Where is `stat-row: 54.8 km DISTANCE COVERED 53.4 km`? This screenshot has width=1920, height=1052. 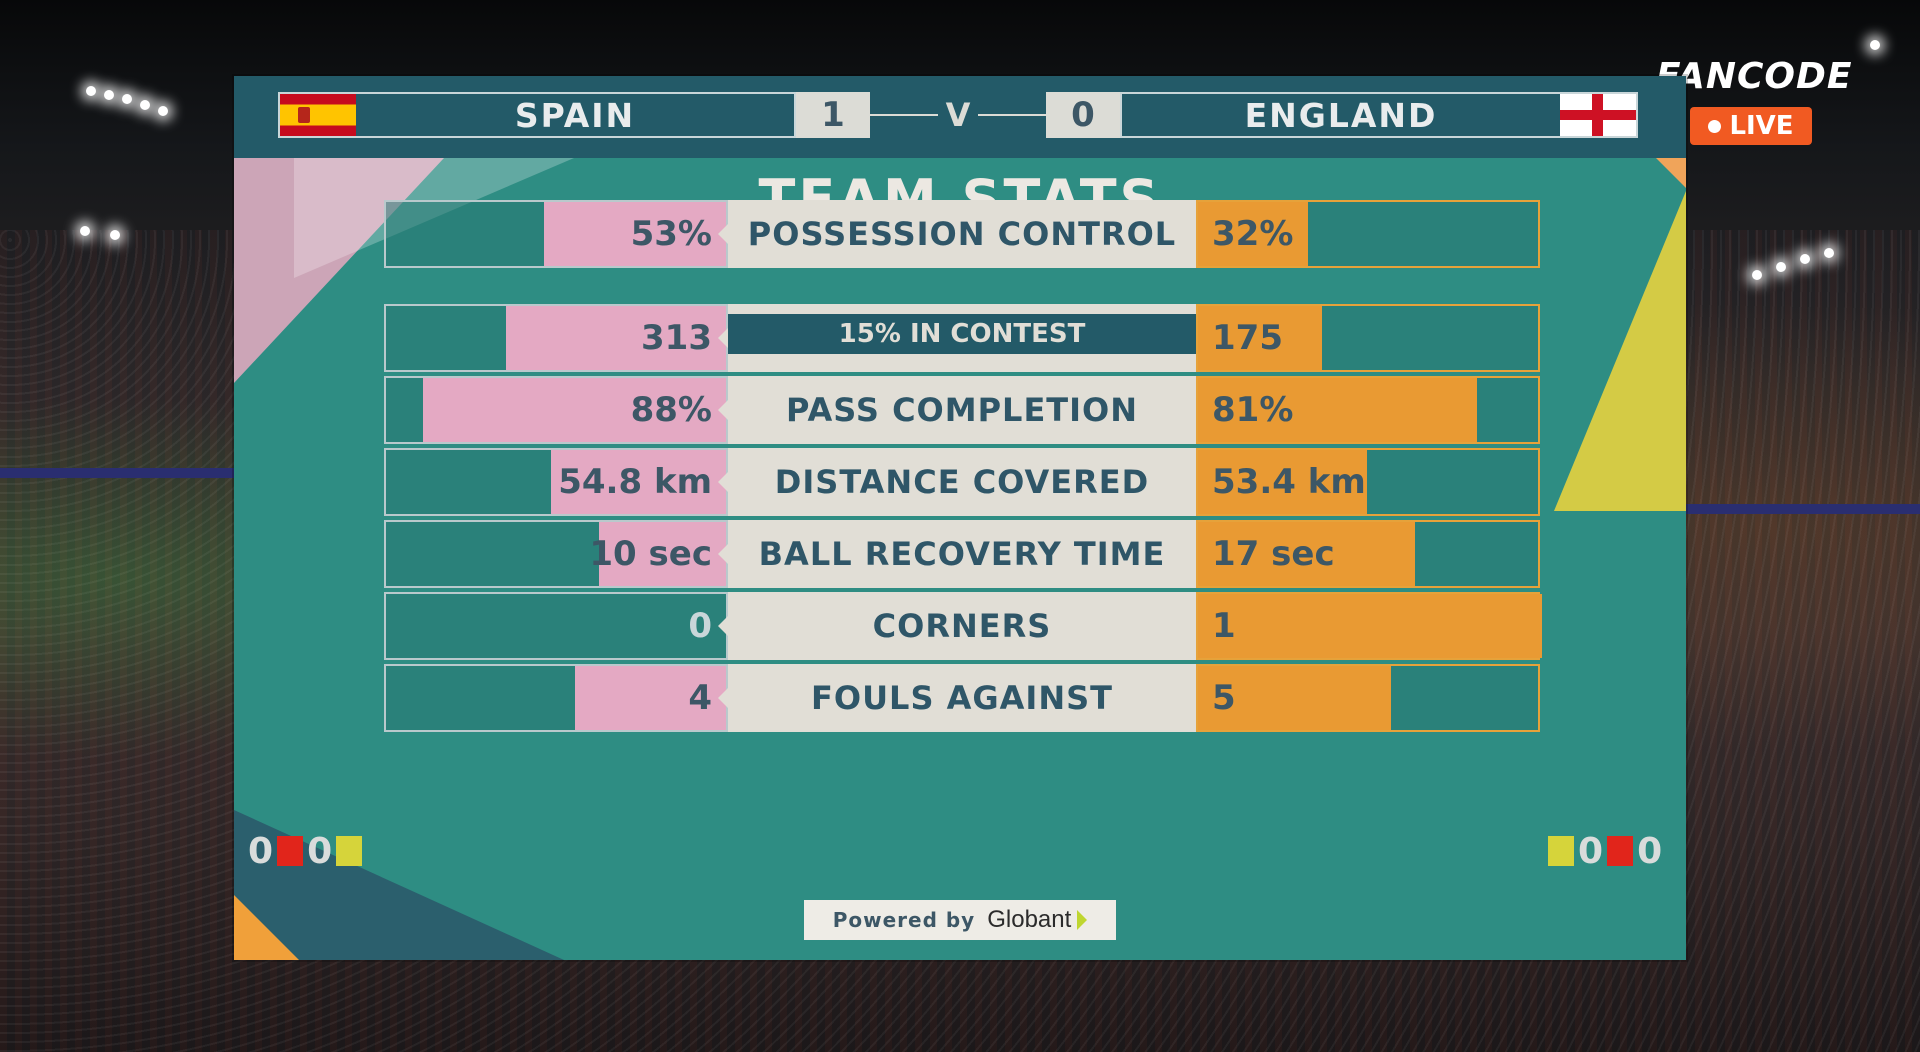 stat-row: 54.8 km DISTANCE COVERED 53.4 km is located at coordinates (962, 482).